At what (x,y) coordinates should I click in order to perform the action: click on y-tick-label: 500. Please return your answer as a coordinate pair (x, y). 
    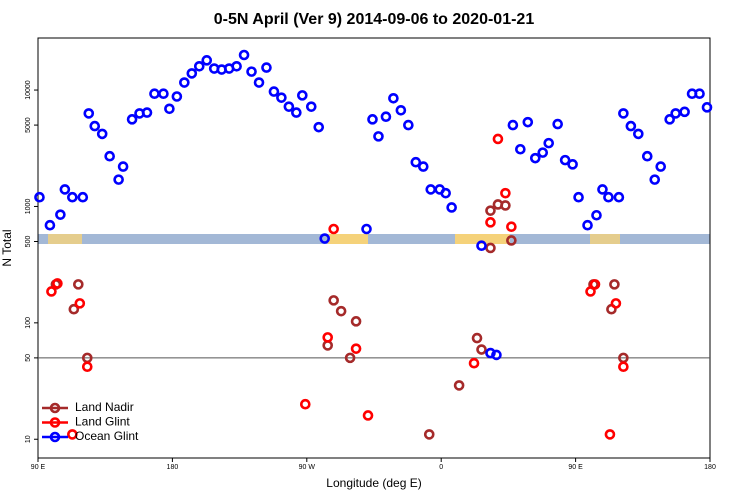
    Looking at the image, I should click on (28, 242).